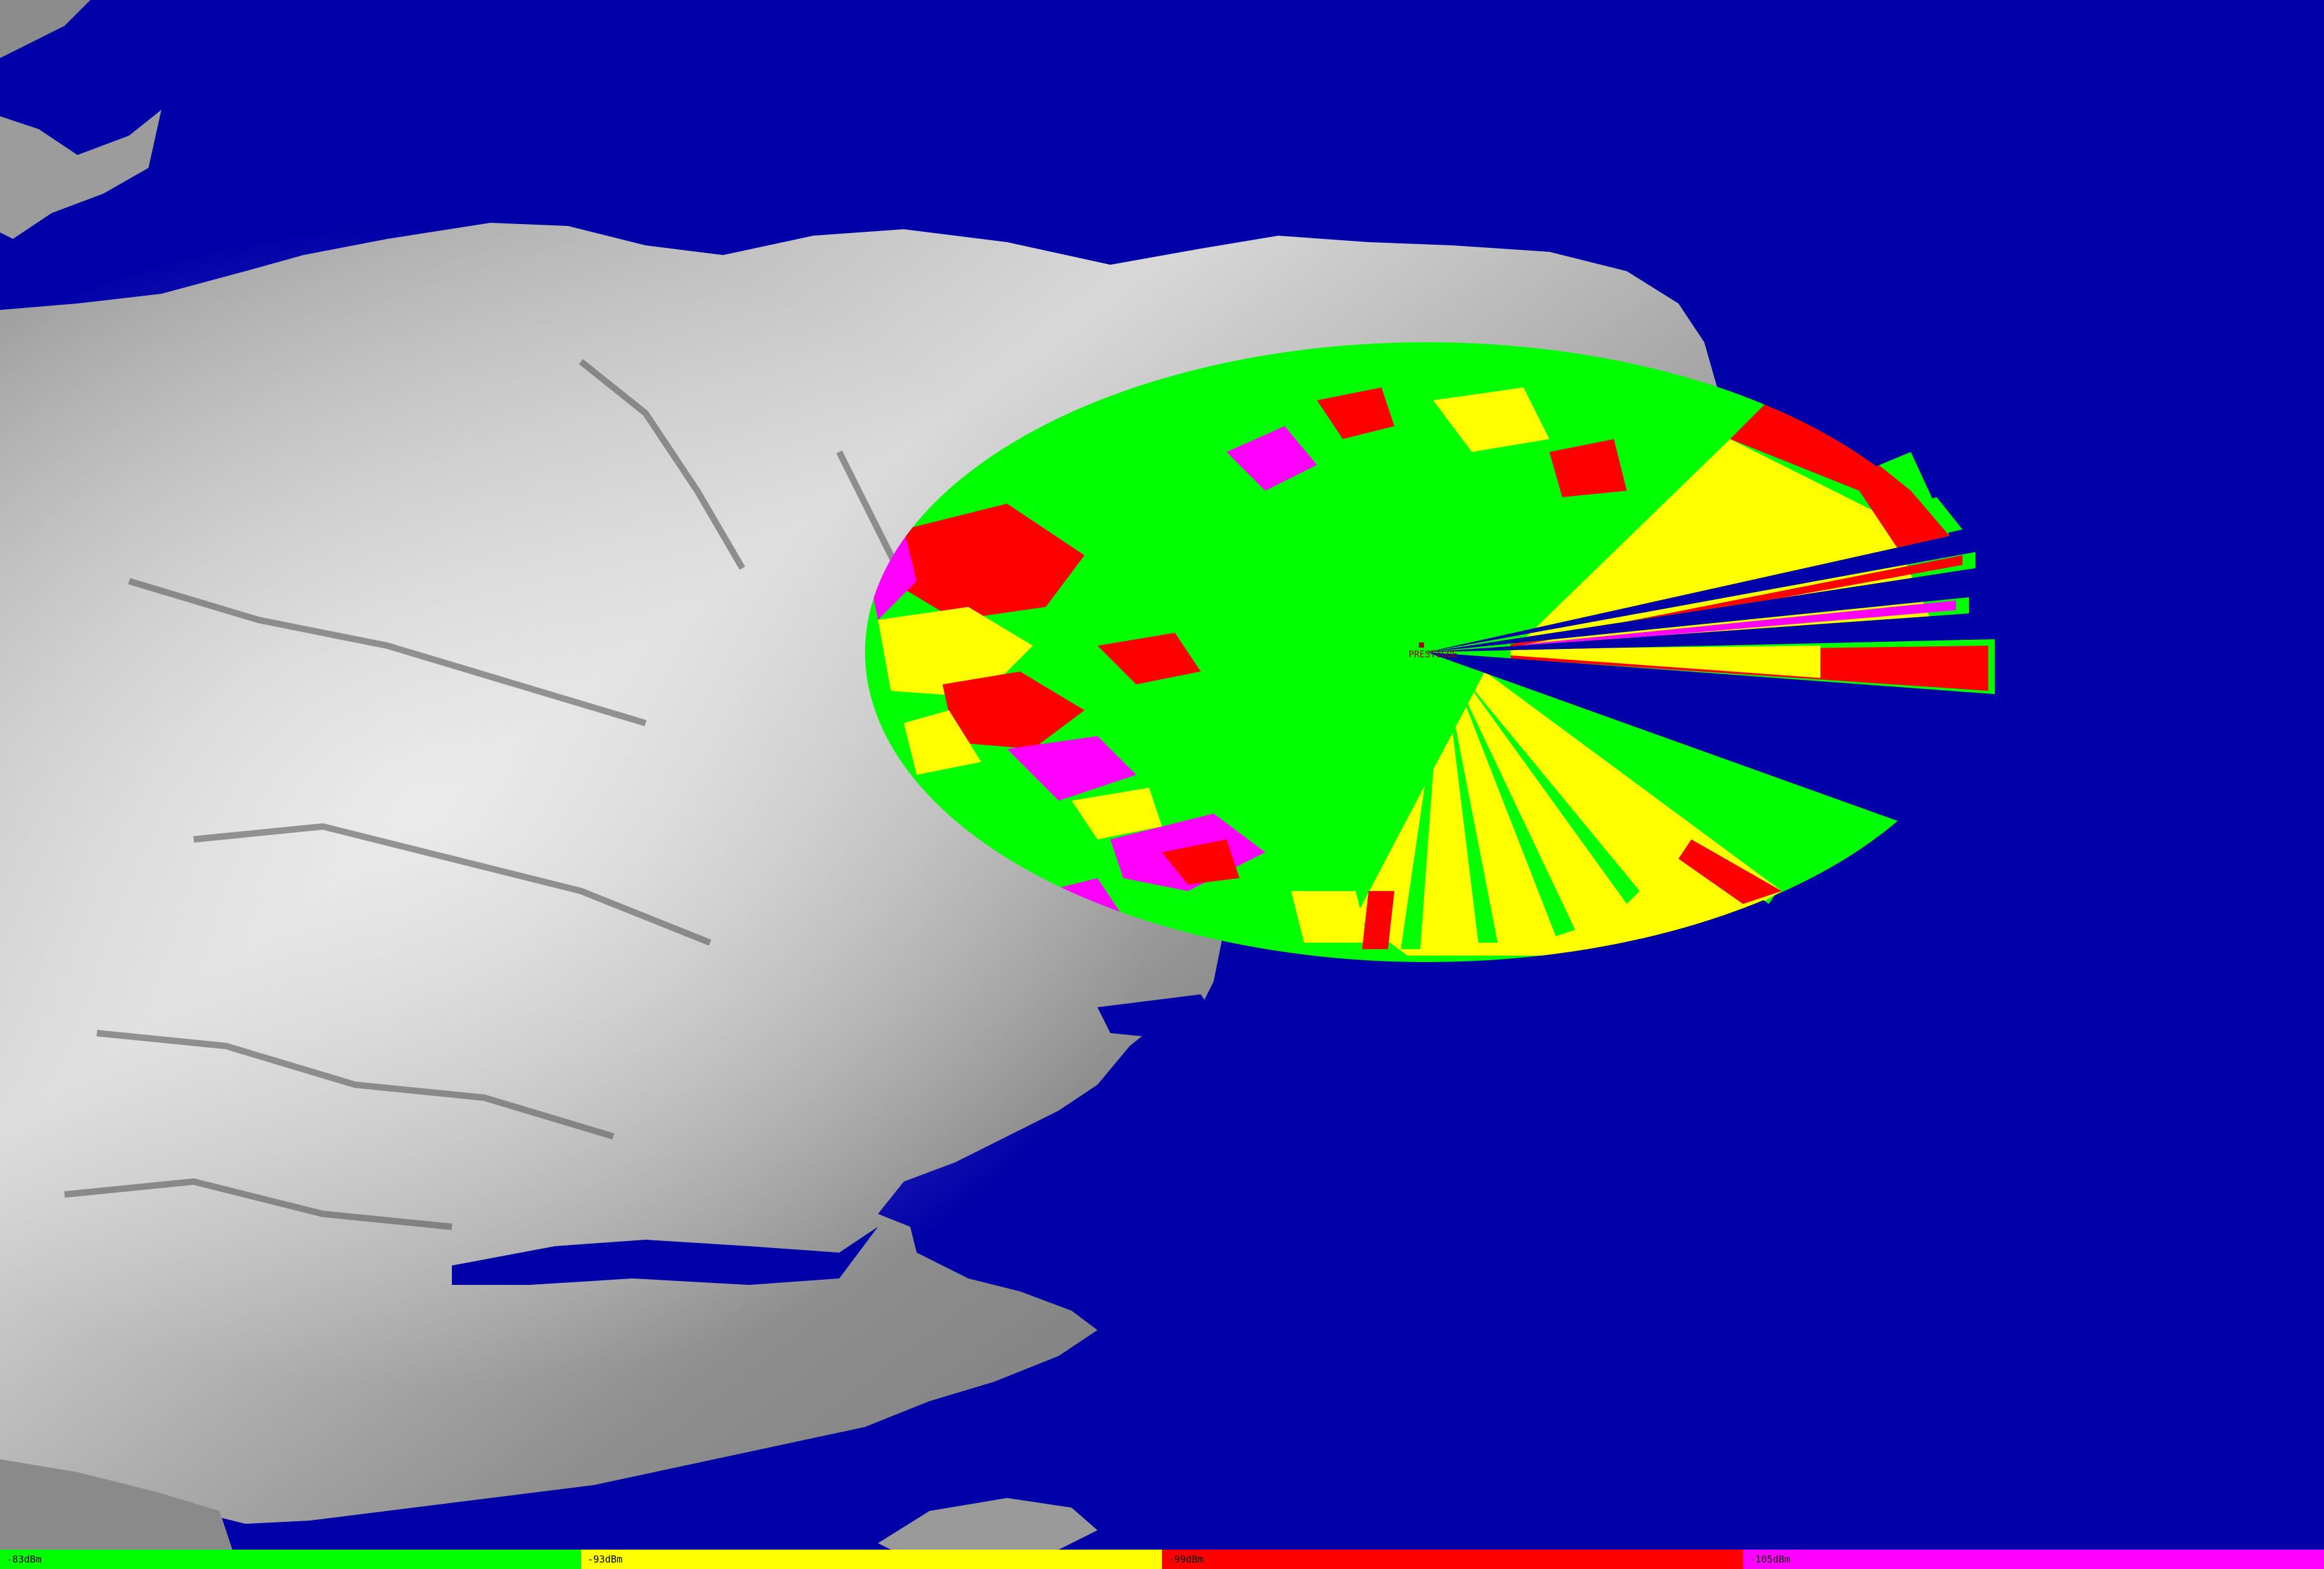  I want to click on legend-item-3: -99dBm, so click(1452, 1560).